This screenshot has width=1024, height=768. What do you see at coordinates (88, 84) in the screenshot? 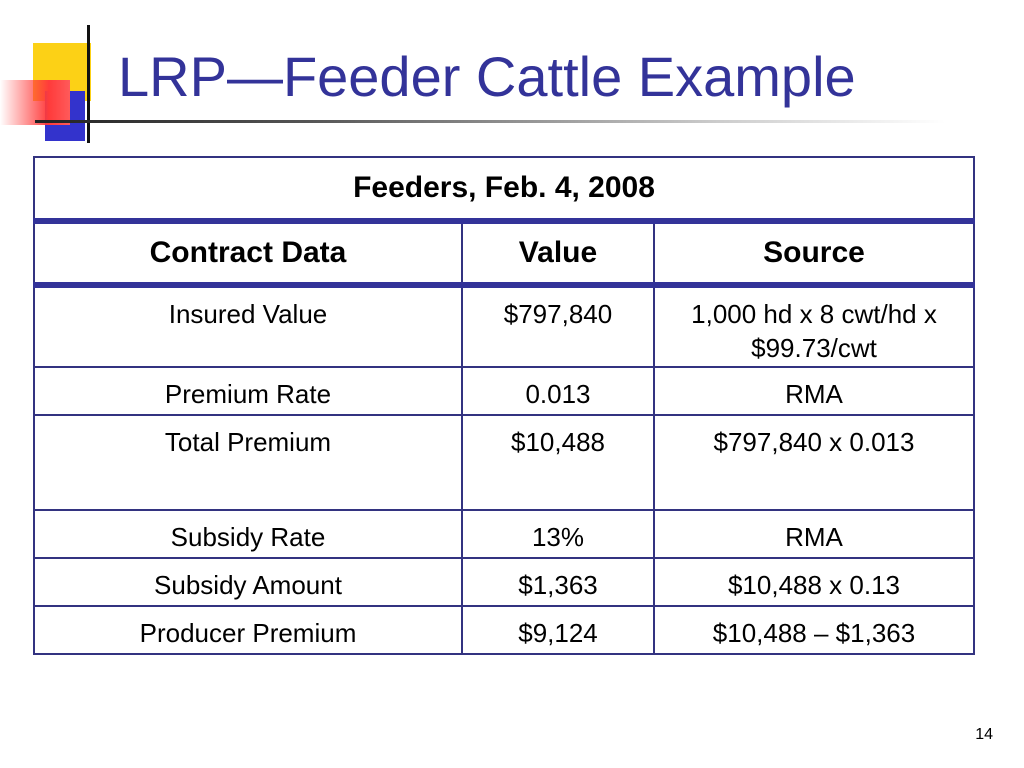
I see `decor-vertical-line` at bounding box center [88, 84].